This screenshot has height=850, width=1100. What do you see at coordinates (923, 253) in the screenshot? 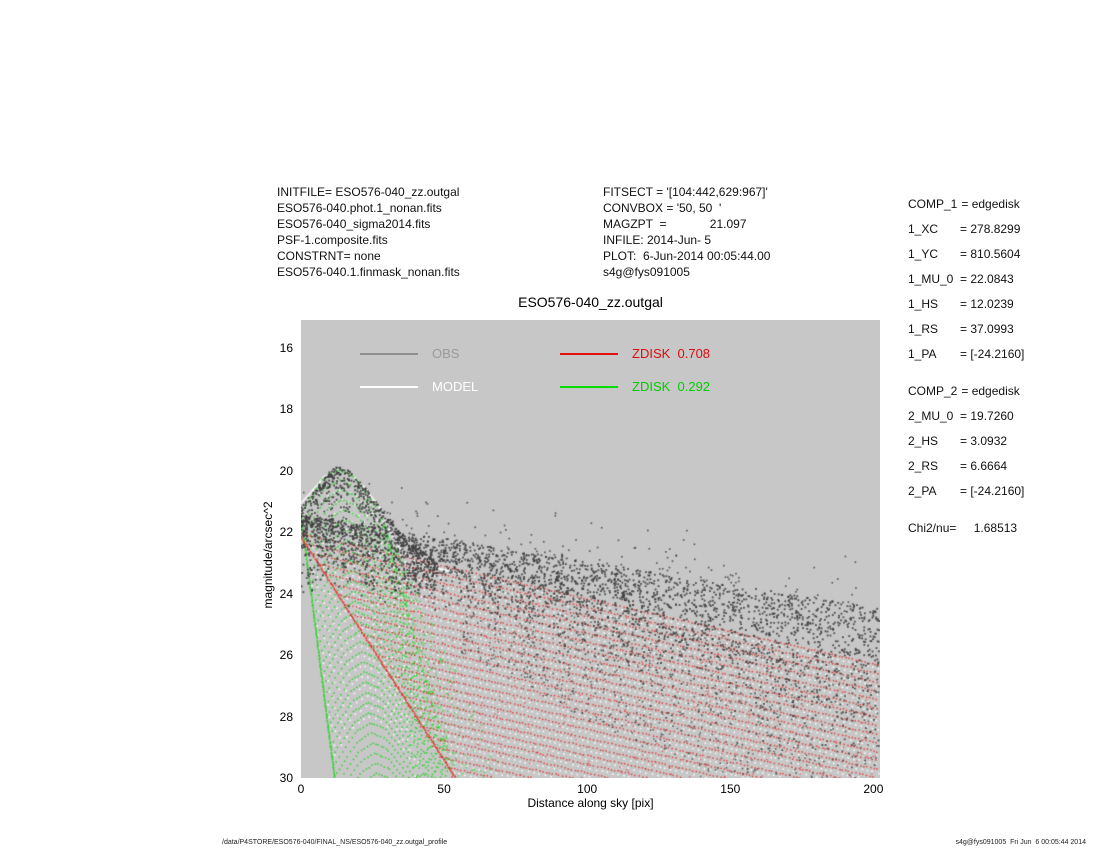
I see `param-label: 1_YC` at bounding box center [923, 253].